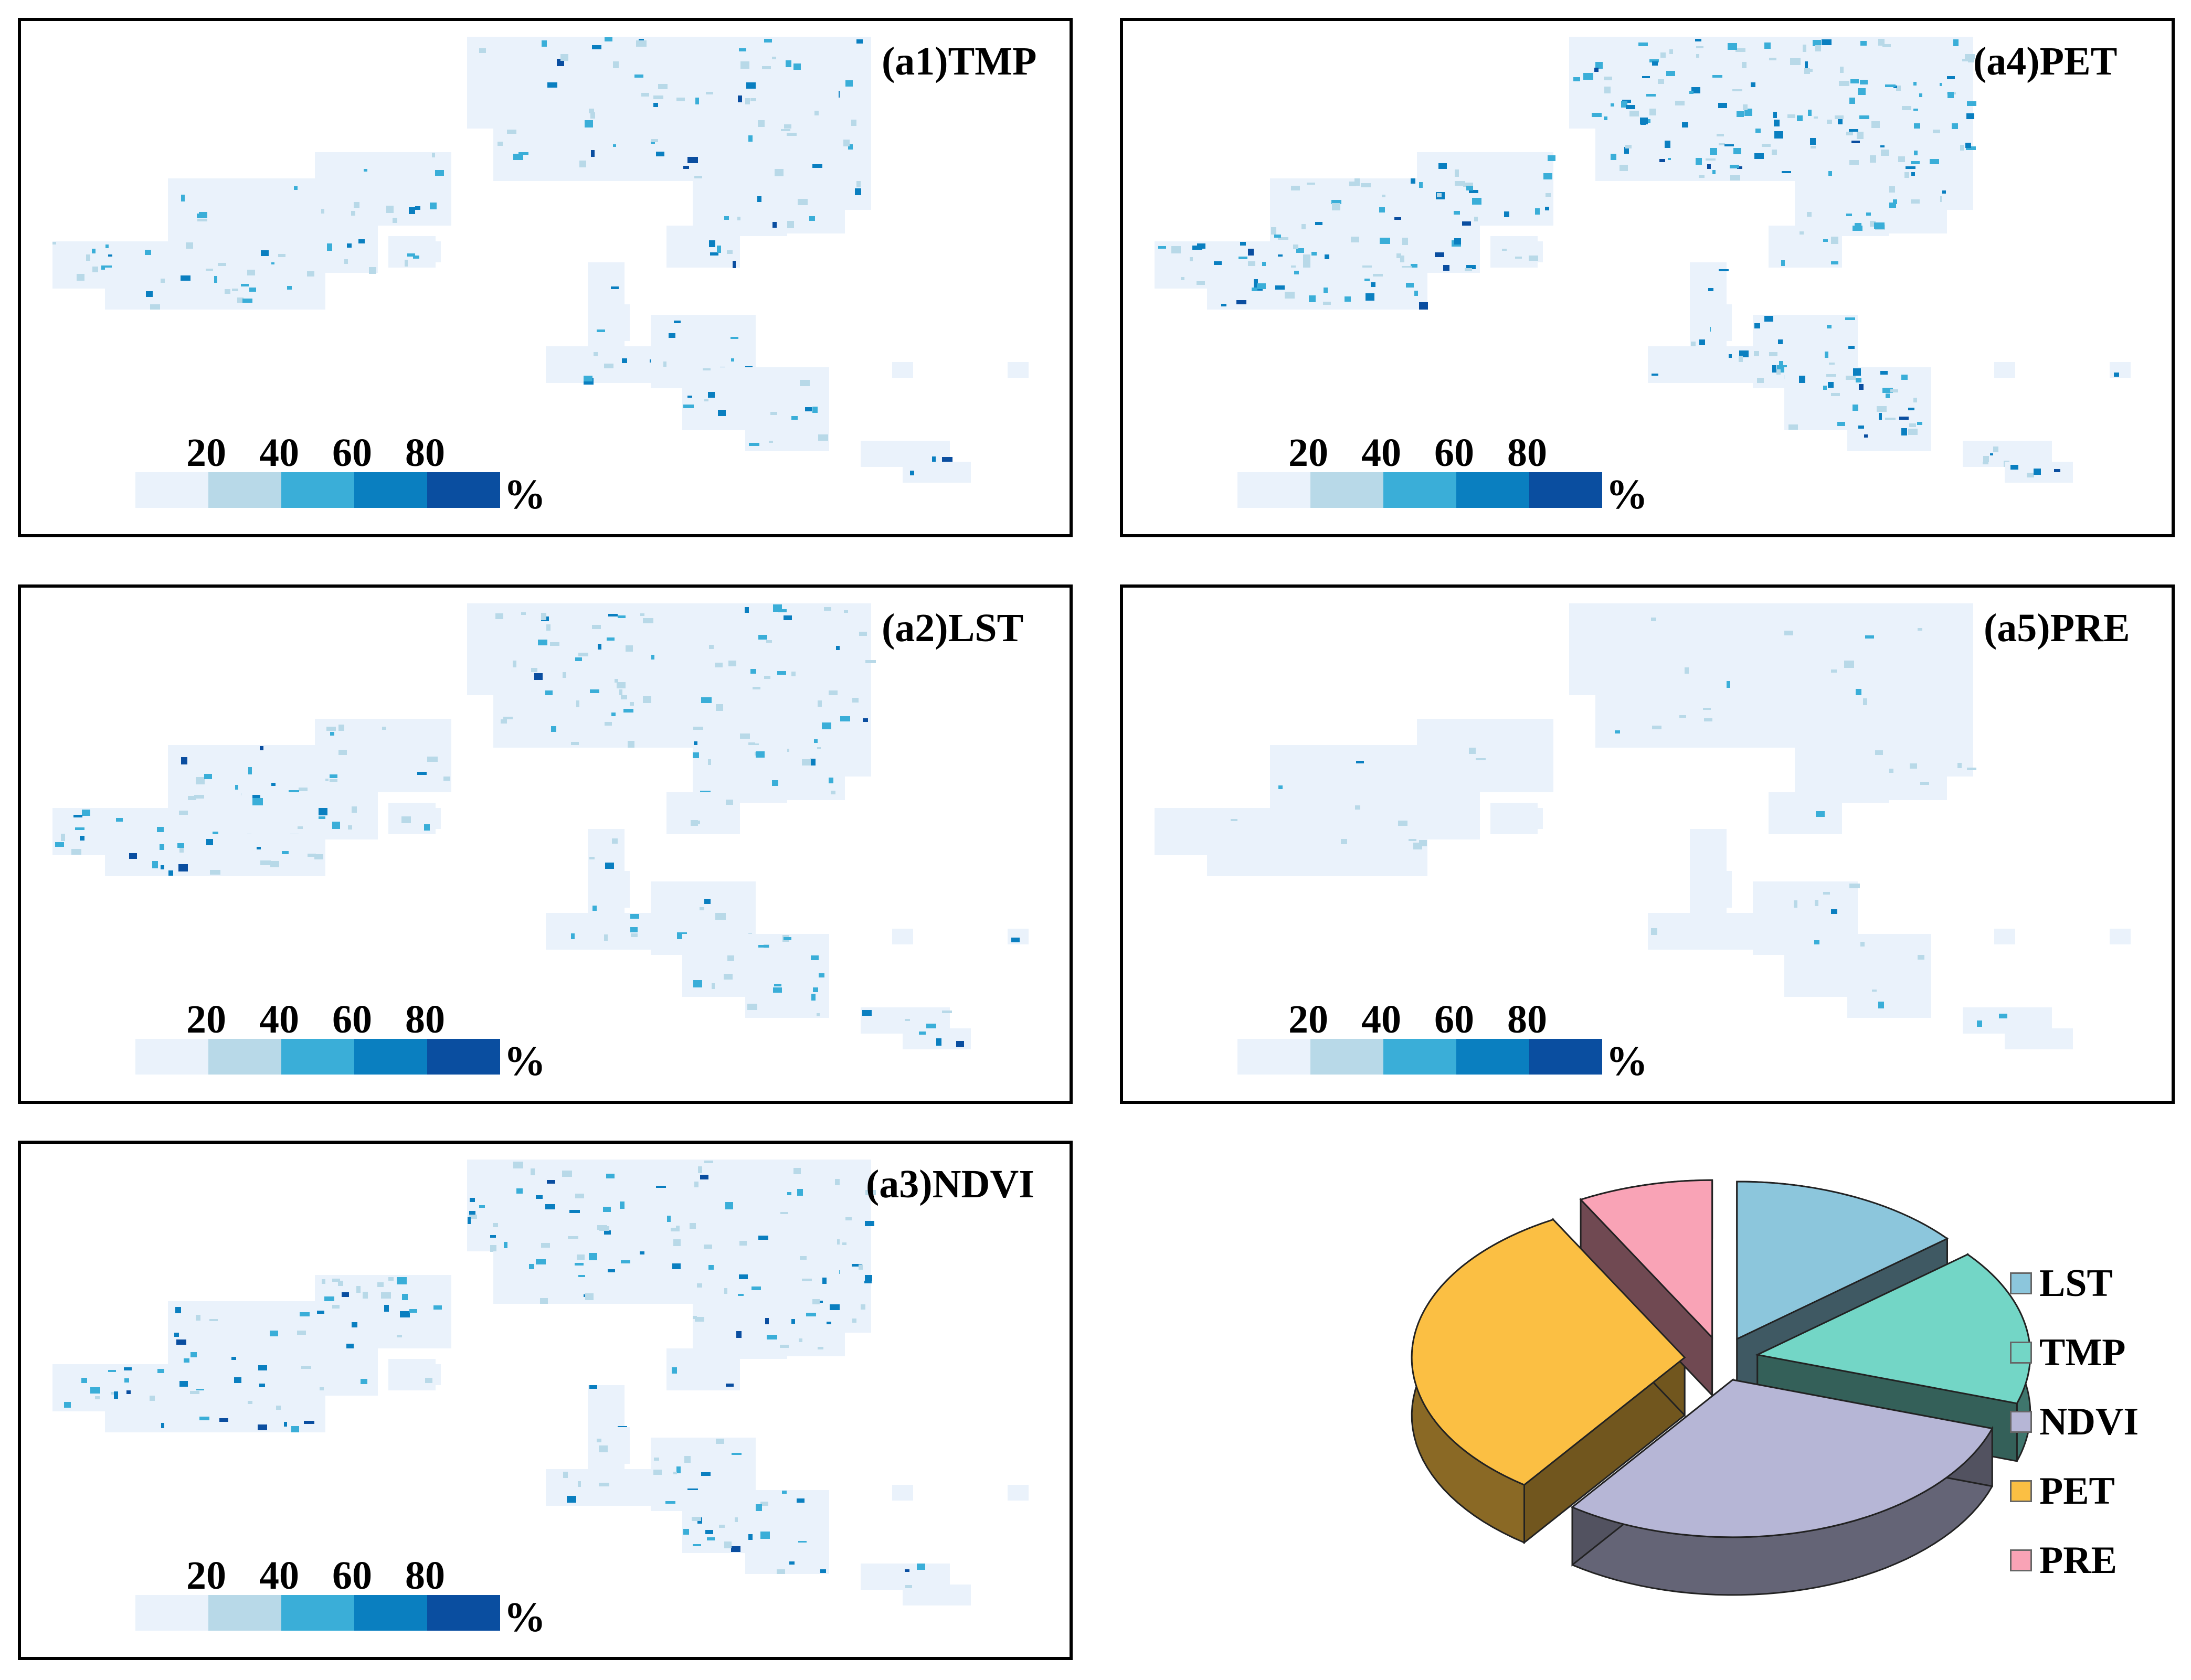  I want to click on panel-title: (a1)TMP, so click(959, 61).